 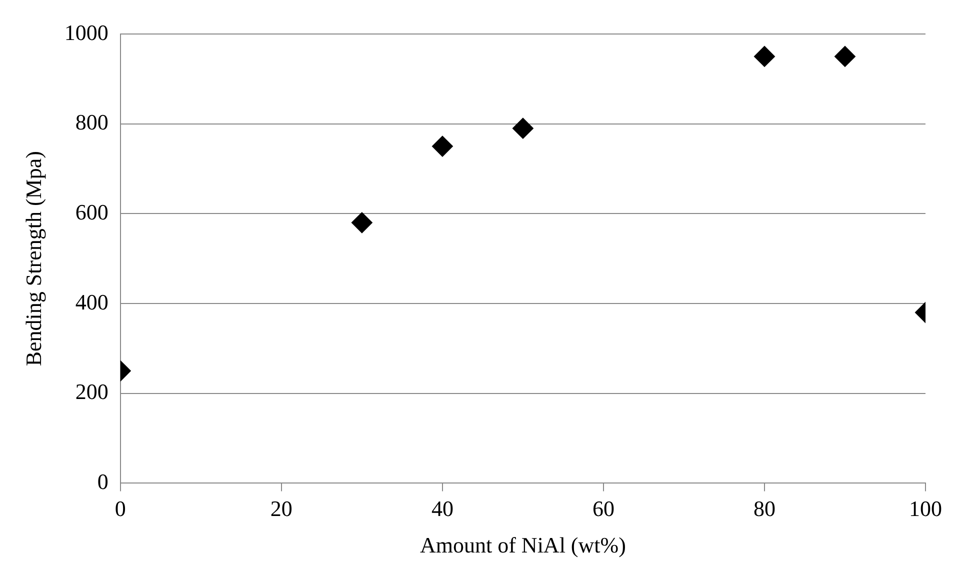 I want to click on x-tick-label: 100, so click(x=925, y=509).